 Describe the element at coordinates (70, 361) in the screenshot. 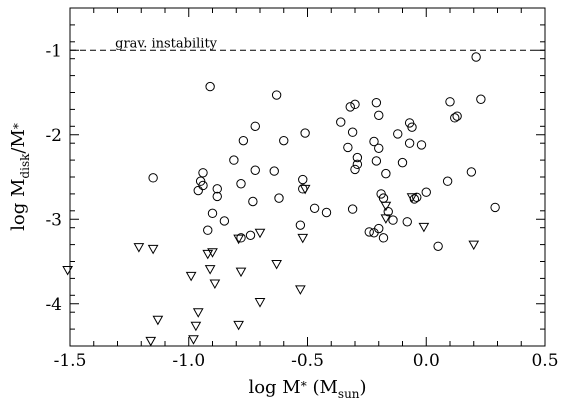

I see `x-tick-label: -1.5` at that location.